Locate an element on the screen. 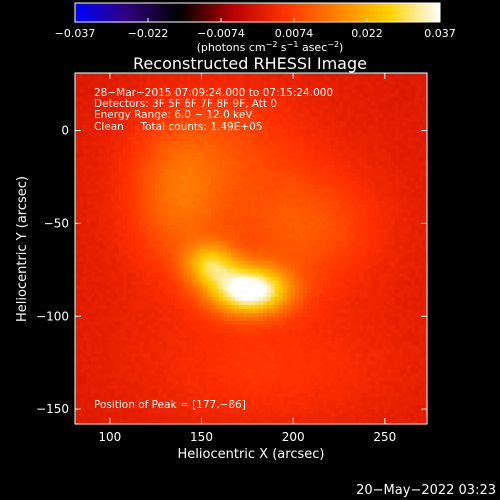 The image size is (500, 500). colorbar-tick-label: 0.037 is located at coordinates (440, 33).